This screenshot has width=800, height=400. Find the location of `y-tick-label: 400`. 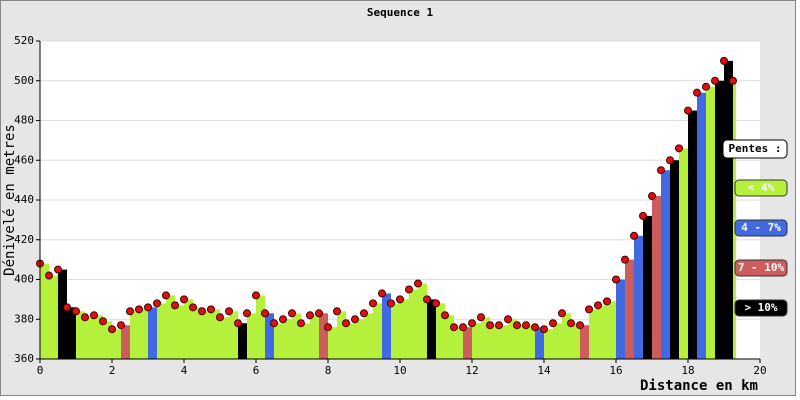

y-tick-label: 400 is located at coordinates (24, 279).